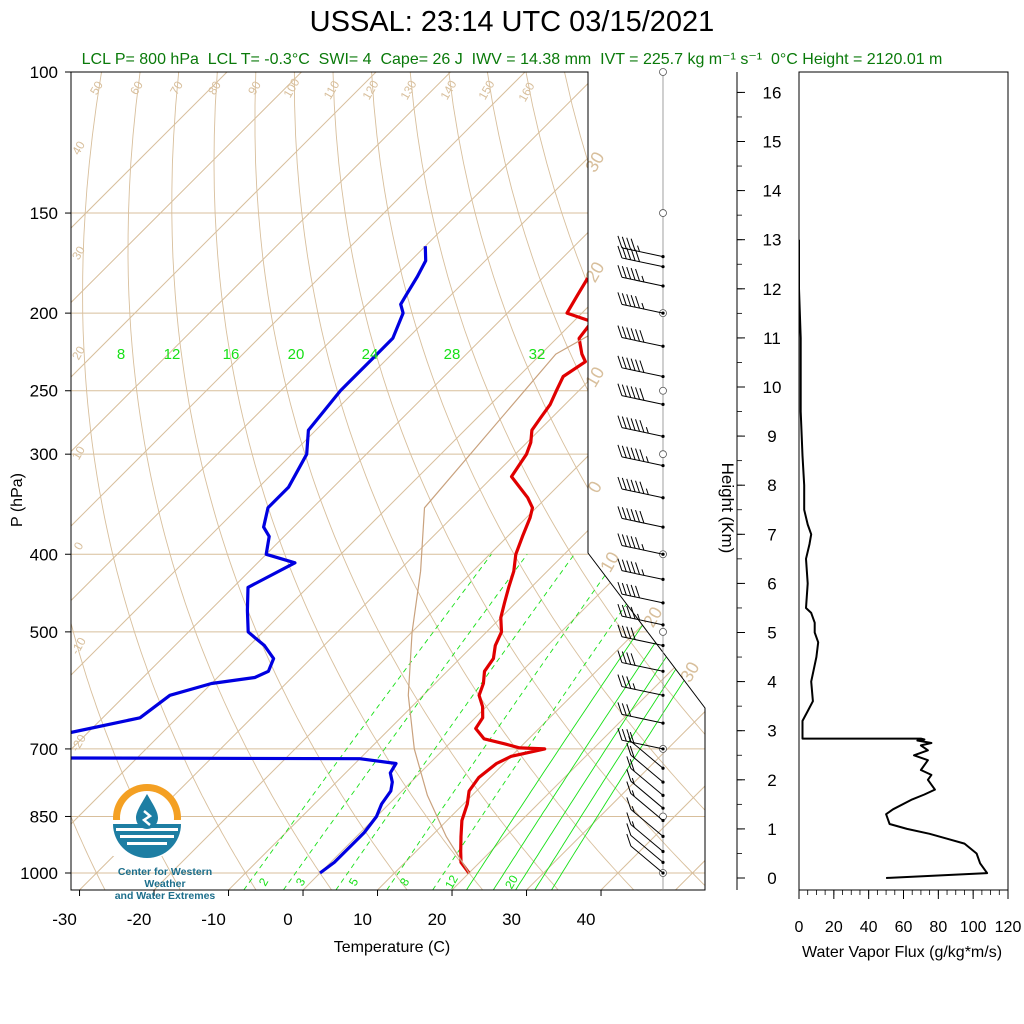 The width and height of the screenshot is (1024, 1024). I want to click on mixing-ratio-bottom-label: 8, so click(405, 881).